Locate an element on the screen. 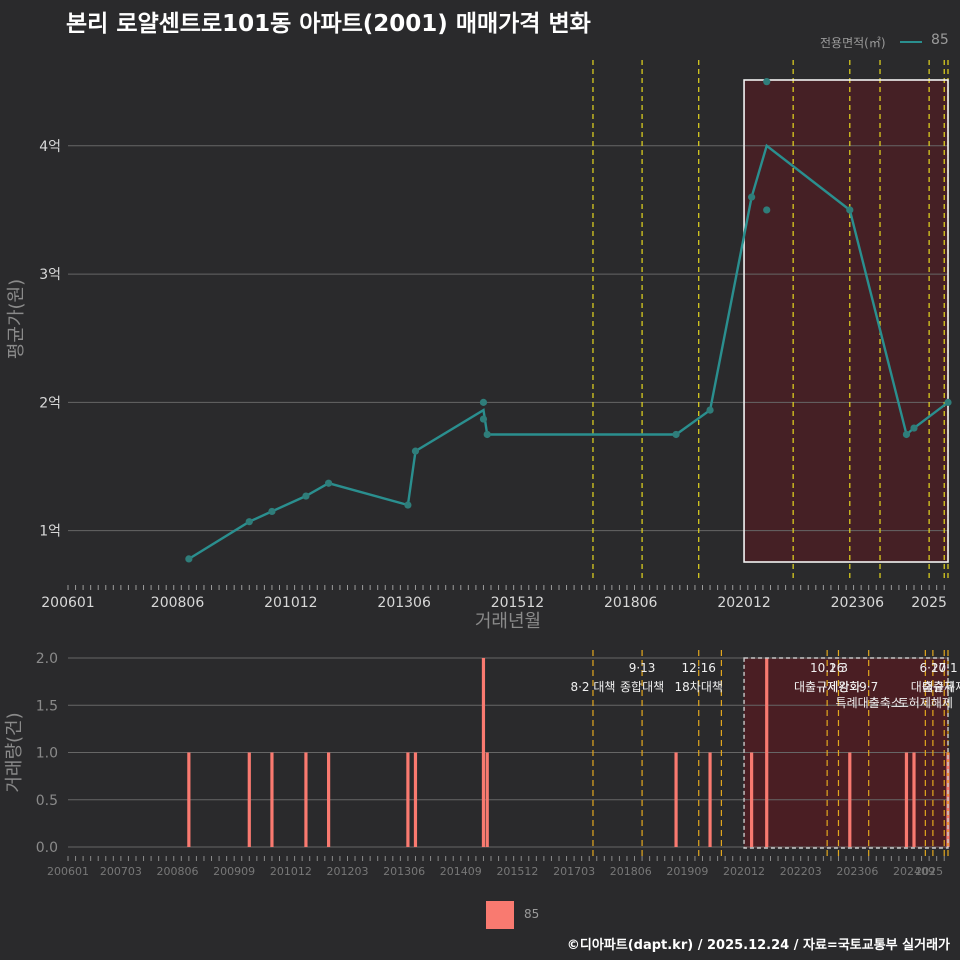  x-tick-label: 201203 is located at coordinates (347, 871).